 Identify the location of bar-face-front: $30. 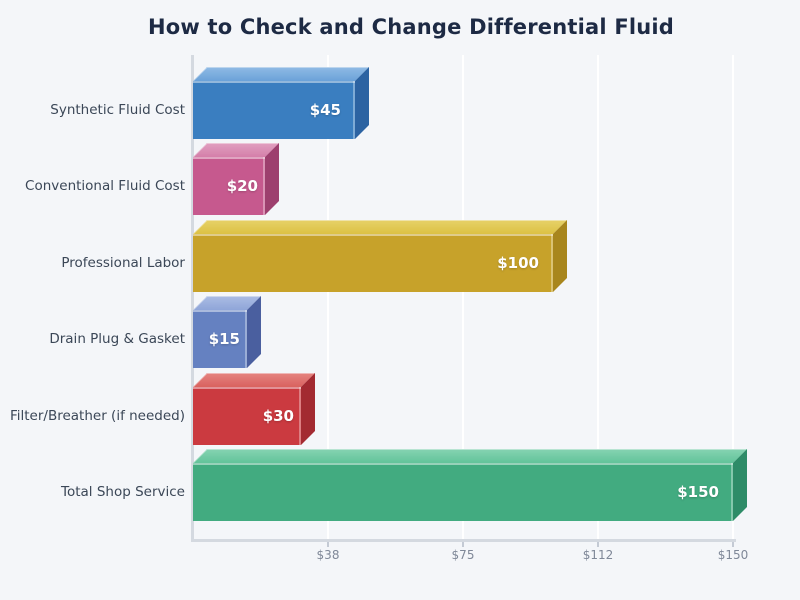
(247, 415).